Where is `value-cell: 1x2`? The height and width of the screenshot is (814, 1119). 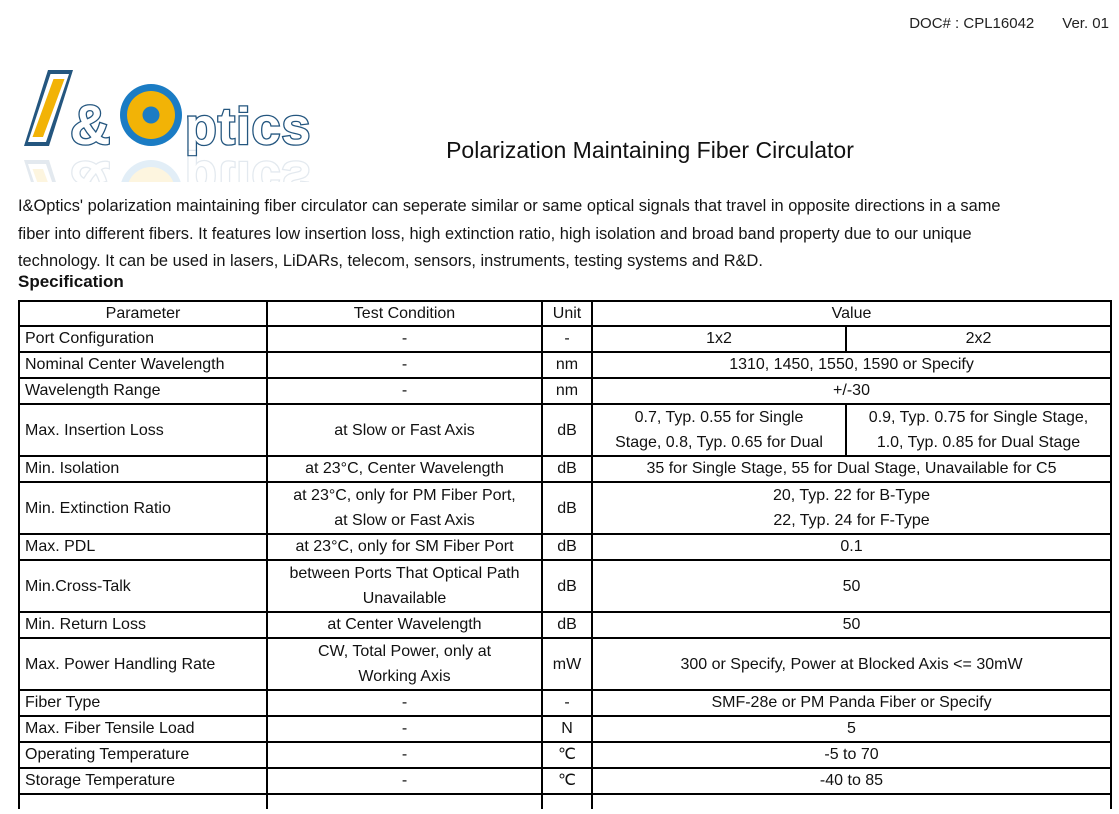 value-cell: 1x2 is located at coordinates (719, 339).